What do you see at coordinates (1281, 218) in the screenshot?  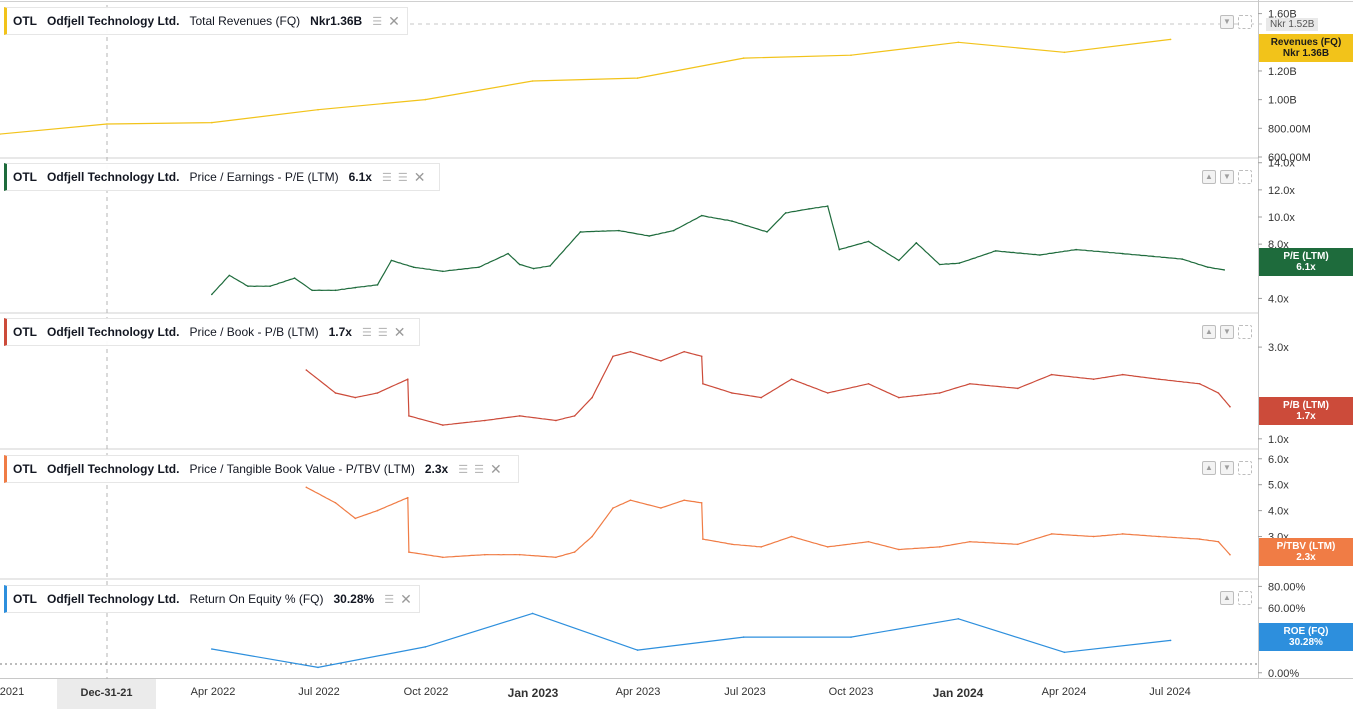 I see `y-tick-label: 10.0x` at bounding box center [1281, 218].